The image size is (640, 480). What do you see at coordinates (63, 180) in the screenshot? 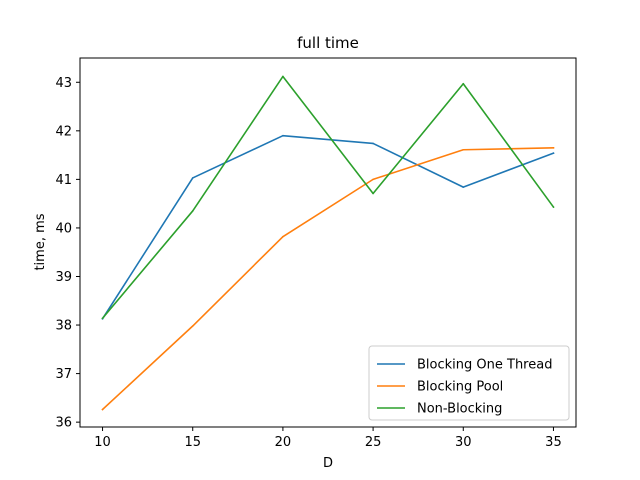
I see `y-tick-label: 41` at bounding box center [63, 180].